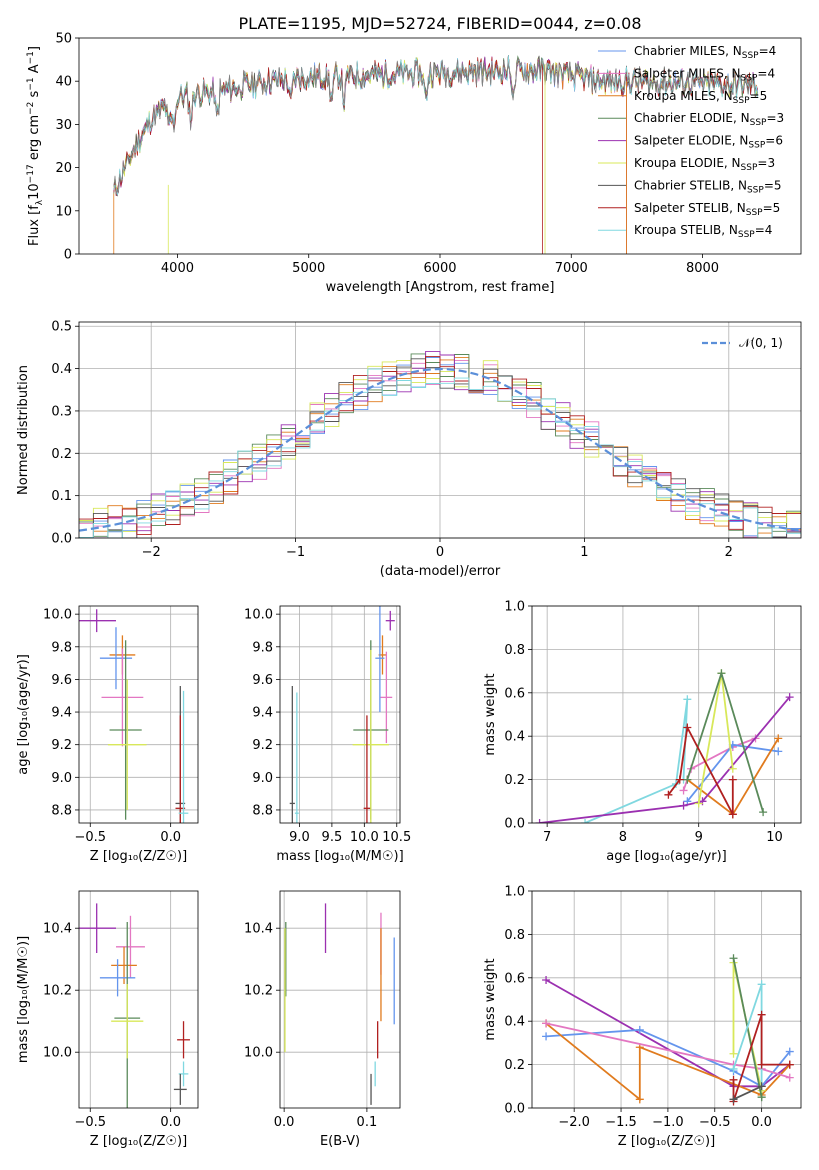 This screenshot has width=819, height=1170. Describe the element at coordinates (742, 343) in the screenshot. I see `residual-legend: 𝒩(0, 1)` at that location.